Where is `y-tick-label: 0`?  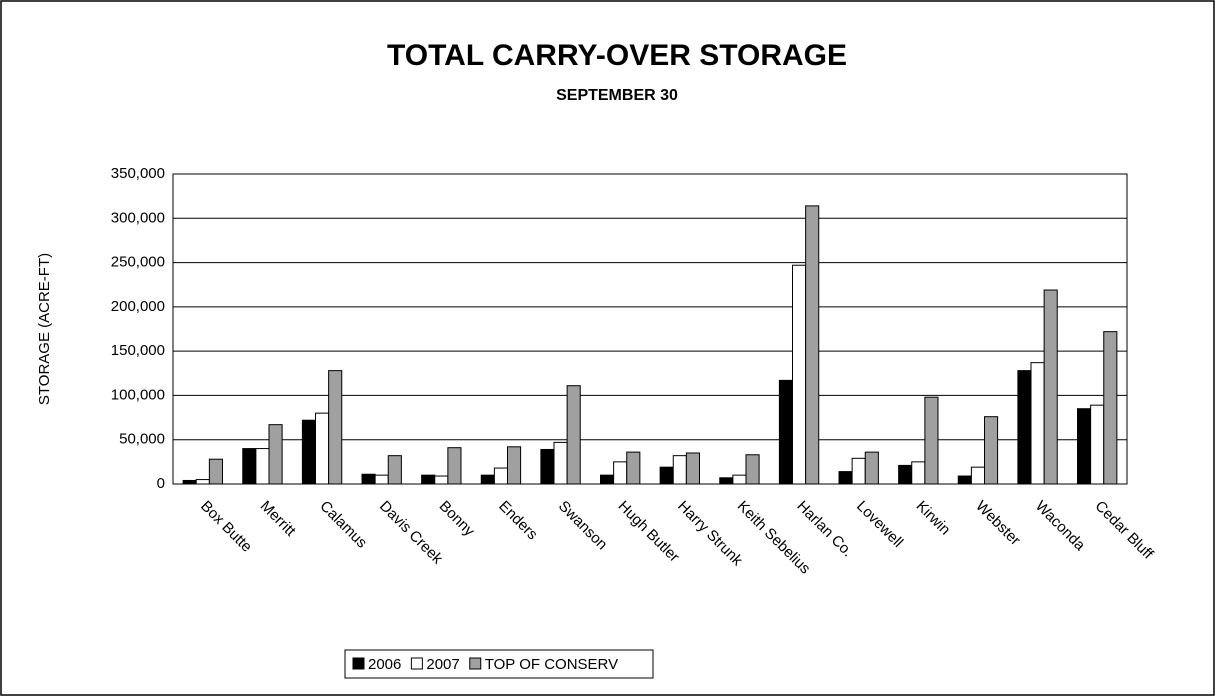 y-tick-label: 0 is located at coordinates (161, 483).